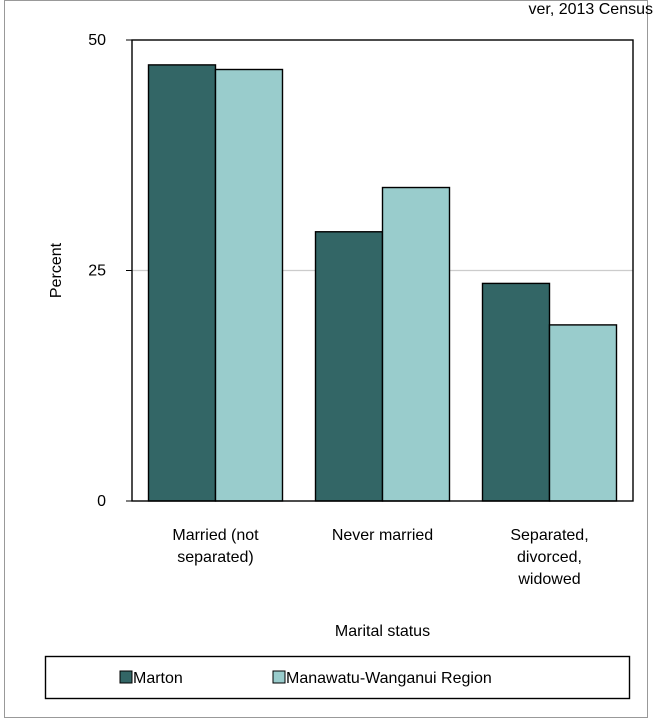 This screenshot has width=653, height=722. I want to click on y-tick-label: 50, so click(97, 40).